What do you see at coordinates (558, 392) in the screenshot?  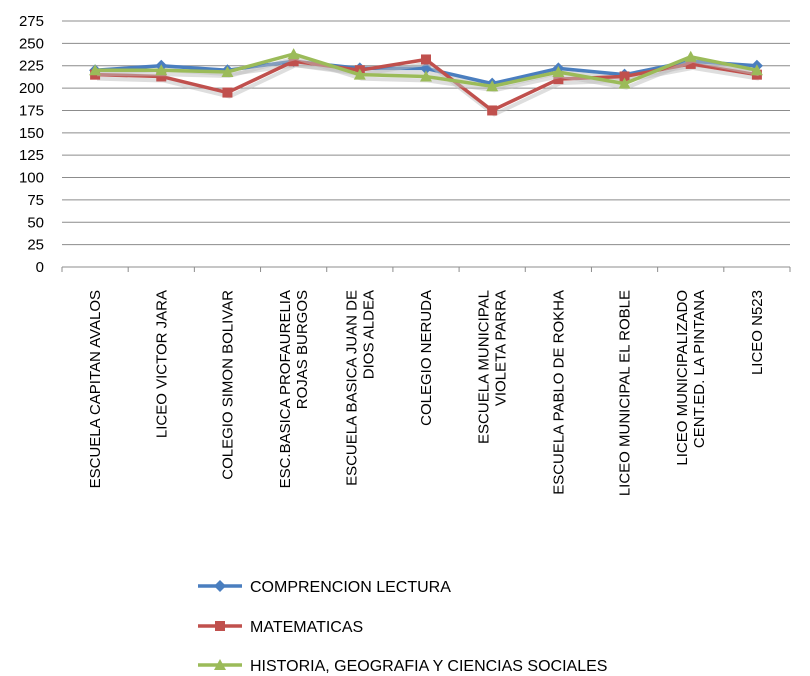 I see `x-tick-label: ESCUELA PABLO DE ROKHA` at bounding box center [558, 392].